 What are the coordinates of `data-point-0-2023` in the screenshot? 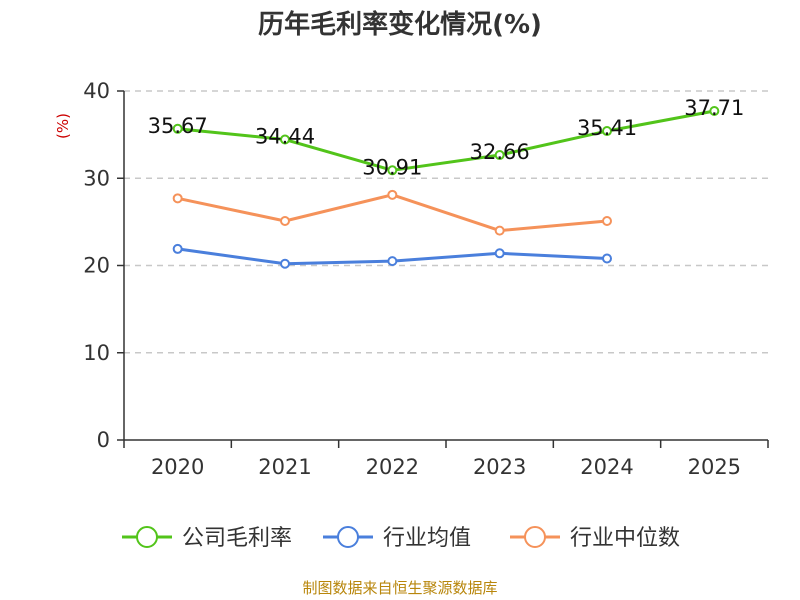 It's located at (499, 155).